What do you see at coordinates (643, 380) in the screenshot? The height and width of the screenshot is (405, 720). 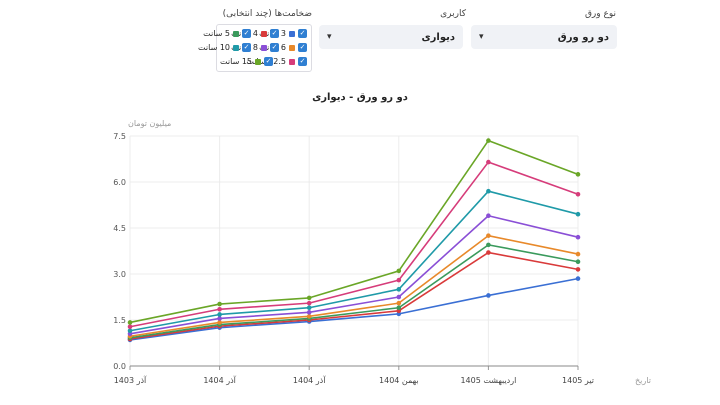 I see `x-axis-title: تاریخ` at bounding box center [643, 380].